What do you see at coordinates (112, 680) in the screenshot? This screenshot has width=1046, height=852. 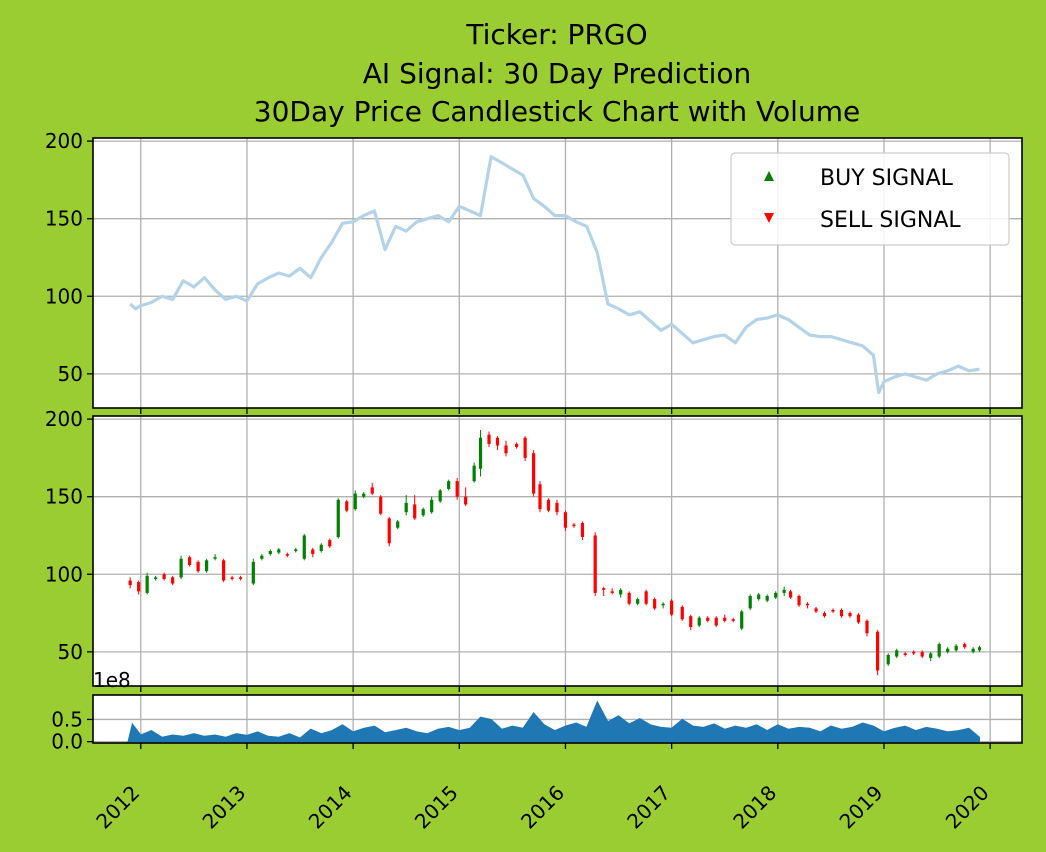 I see `volume-offset-label: 1e8` at bounding box center [112, 680].